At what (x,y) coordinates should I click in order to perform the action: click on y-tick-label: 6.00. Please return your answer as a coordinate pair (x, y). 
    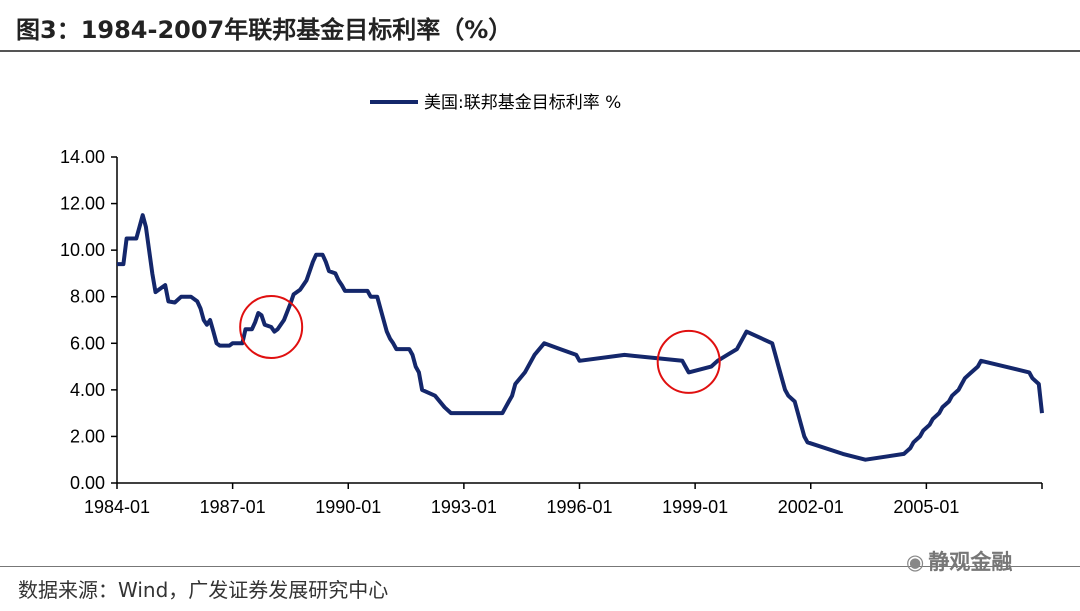
    Looking at the image, I should click on (87, 343).